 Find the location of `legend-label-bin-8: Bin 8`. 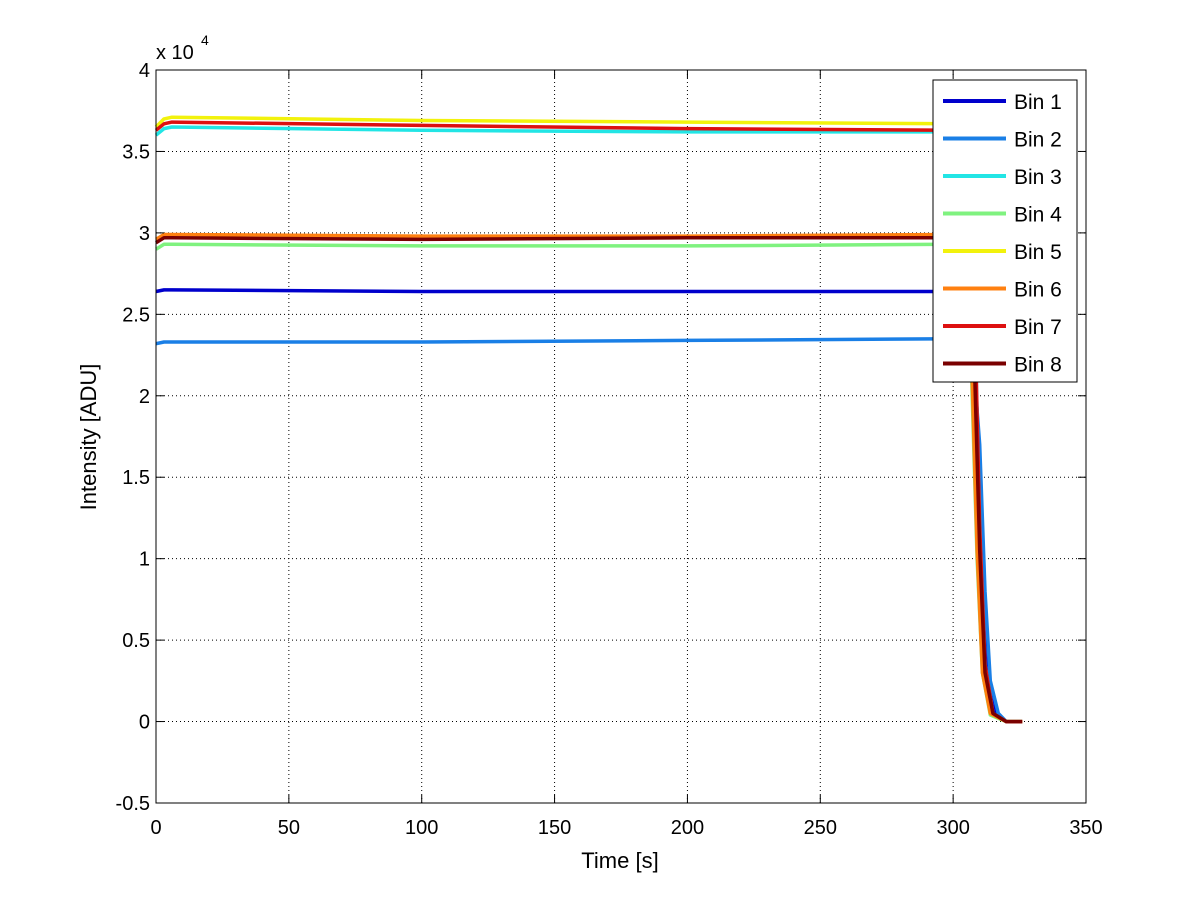

legend-label-bin-8: Bin 8 is located at coordinates (1038, 365).